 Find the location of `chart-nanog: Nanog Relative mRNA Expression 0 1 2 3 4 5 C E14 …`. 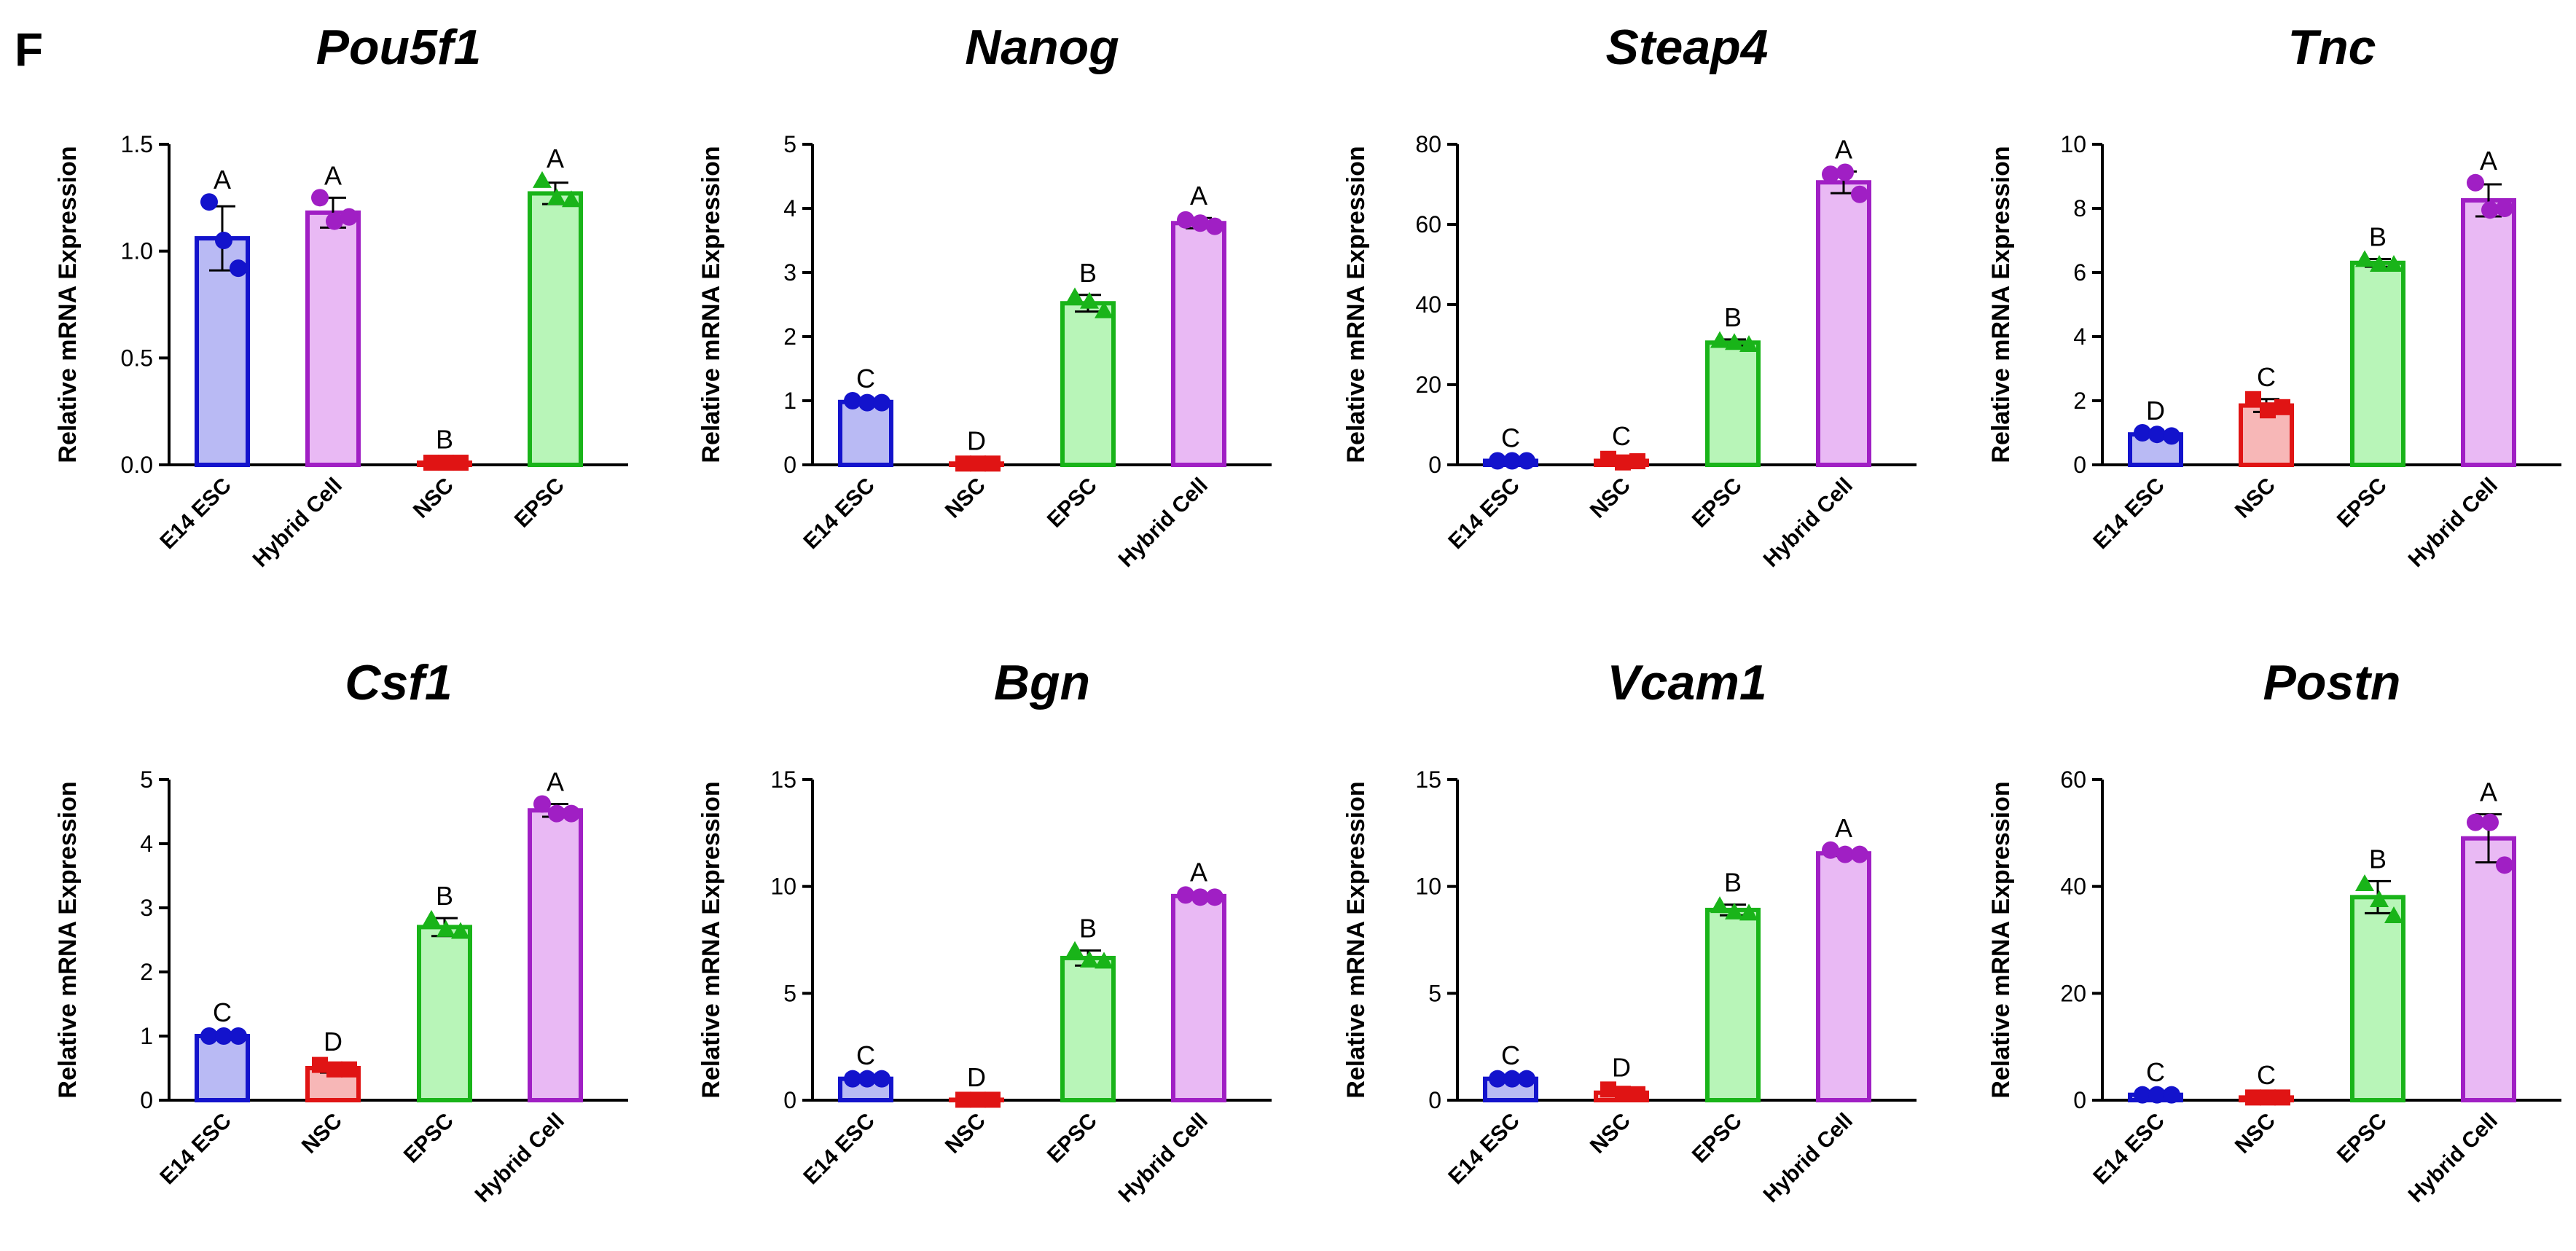

chart-nanog: Nanog Relative mRNA Expression 0 1 2 3 4 5 C E14 … is located at coordinates (984, 296).